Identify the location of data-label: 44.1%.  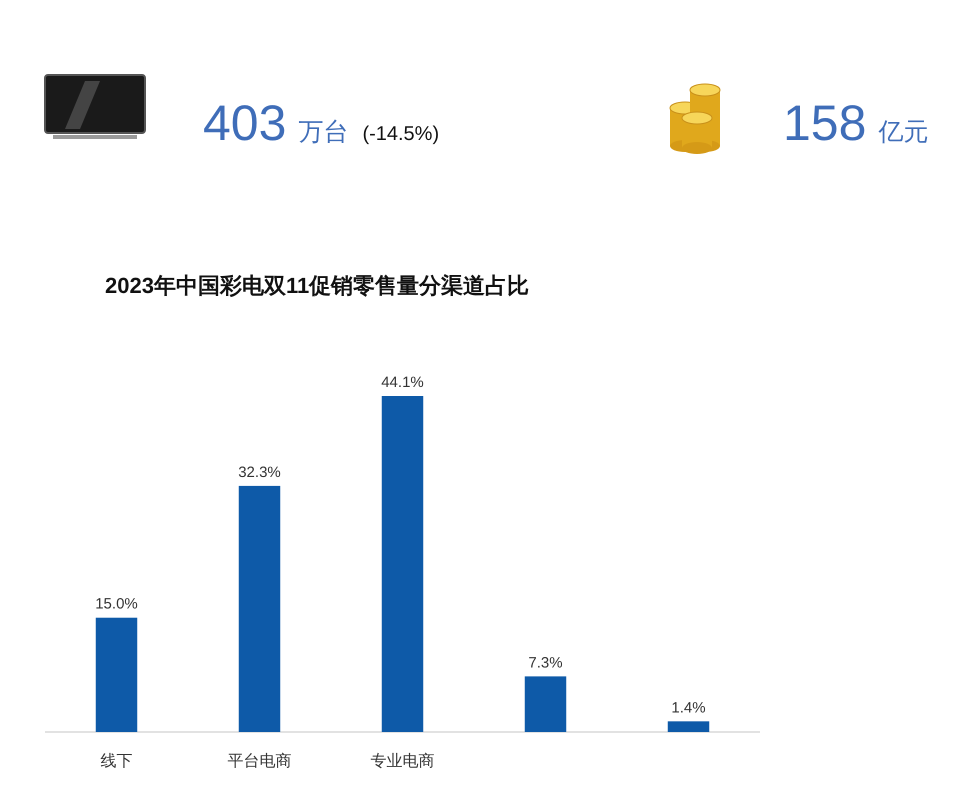
(402, 382).